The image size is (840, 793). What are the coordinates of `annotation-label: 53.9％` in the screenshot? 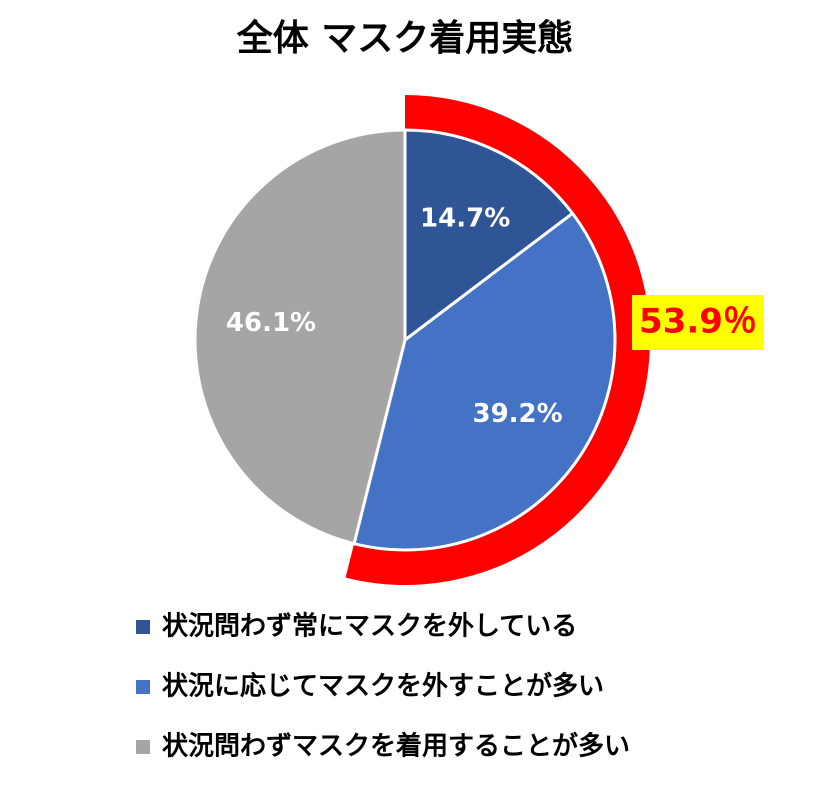 It's located at (698, 322).